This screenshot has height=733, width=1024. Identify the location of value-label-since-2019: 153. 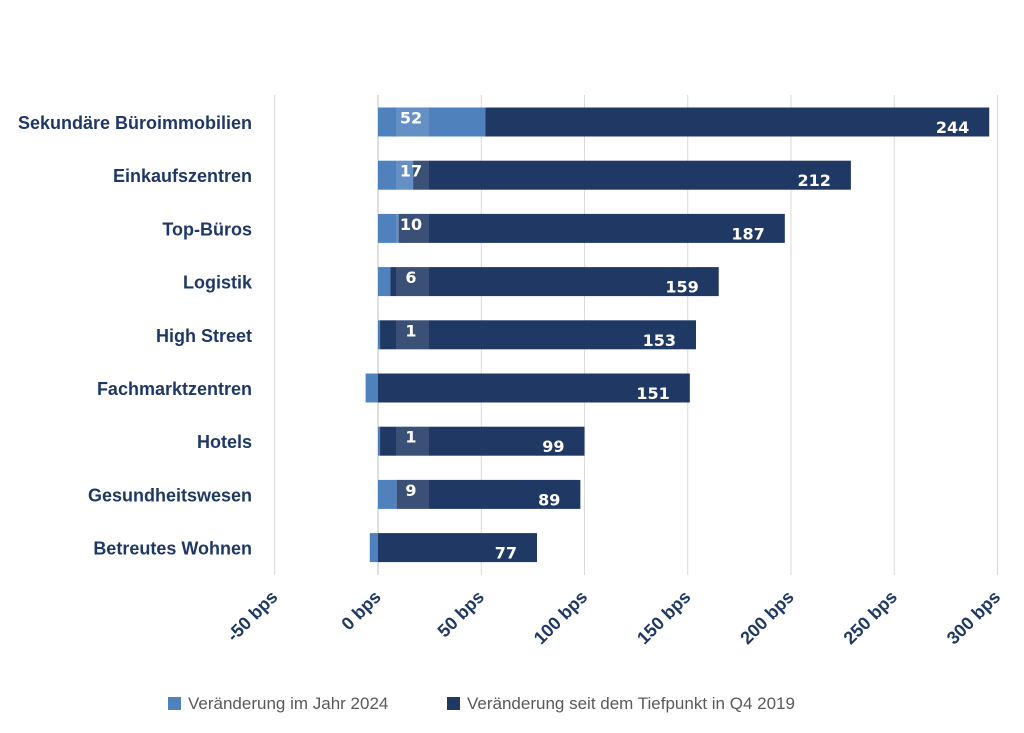
(659, 340).